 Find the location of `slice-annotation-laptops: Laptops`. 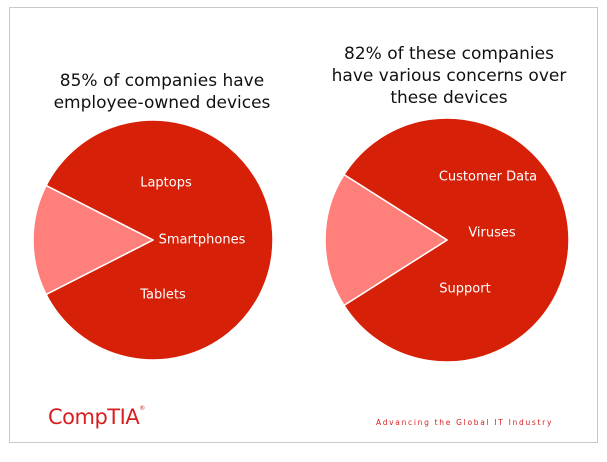

slice-annotation-laptops: Laptops is located at coordinates (166, 183).